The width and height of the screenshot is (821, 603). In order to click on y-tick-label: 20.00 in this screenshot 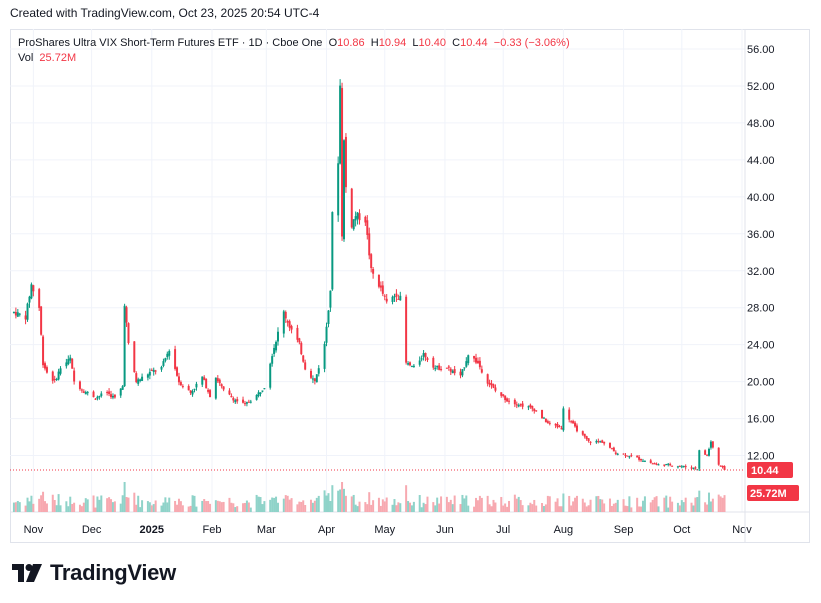, I will do `click(761, 383)`.